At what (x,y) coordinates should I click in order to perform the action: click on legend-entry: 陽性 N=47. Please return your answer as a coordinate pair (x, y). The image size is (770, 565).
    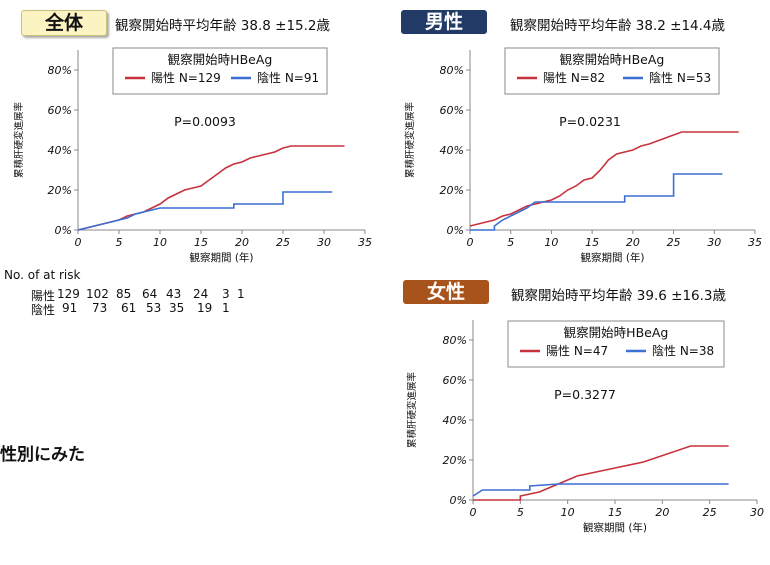
    Looking at the image, I should click on (577, 351).